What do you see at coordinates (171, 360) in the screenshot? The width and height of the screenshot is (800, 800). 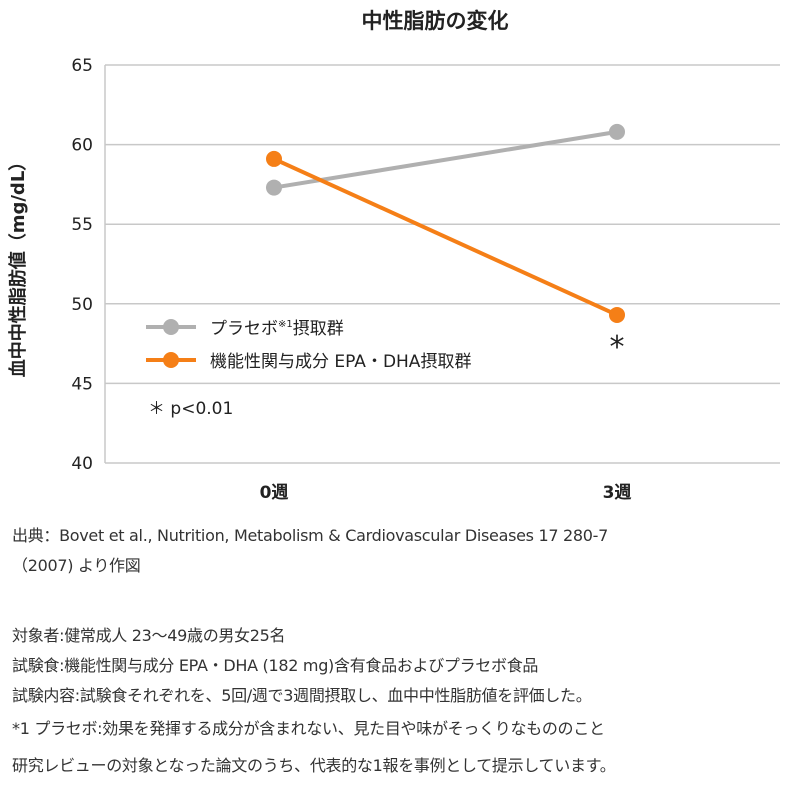 I see `legend-marker-epa` at bounding box center [171, 360].